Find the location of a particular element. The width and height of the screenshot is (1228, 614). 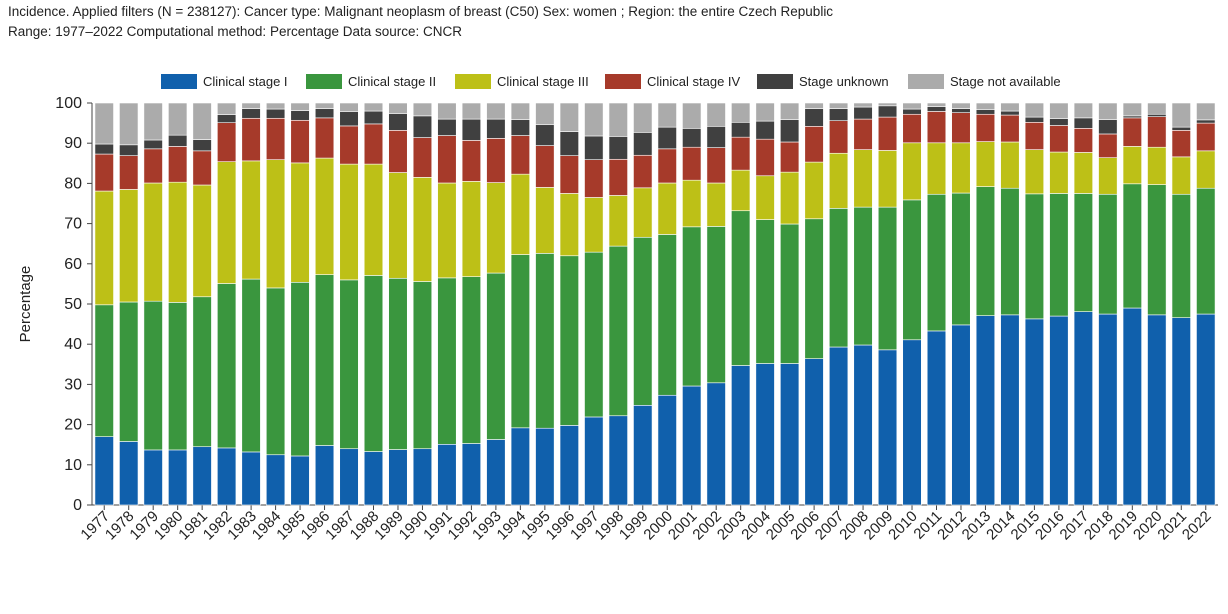

legend-label: Stage unknown is located at coordinates (844, 81).